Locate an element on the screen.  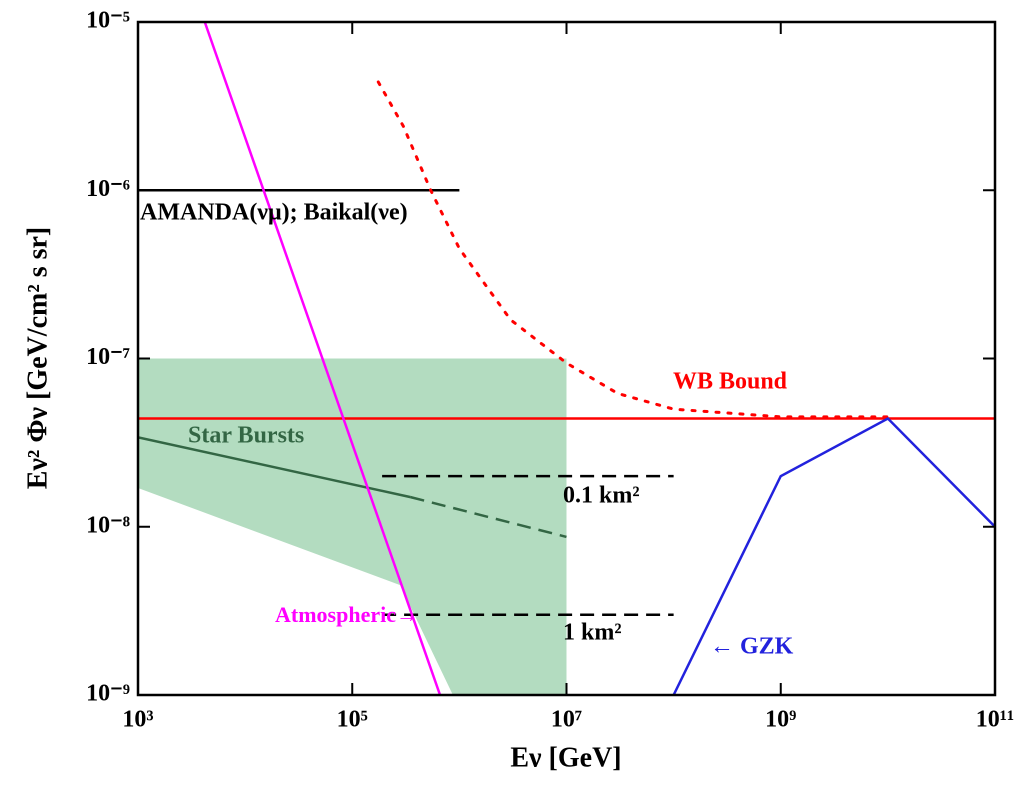
series-label: Star Bursts is located at coordinates (246, 436).